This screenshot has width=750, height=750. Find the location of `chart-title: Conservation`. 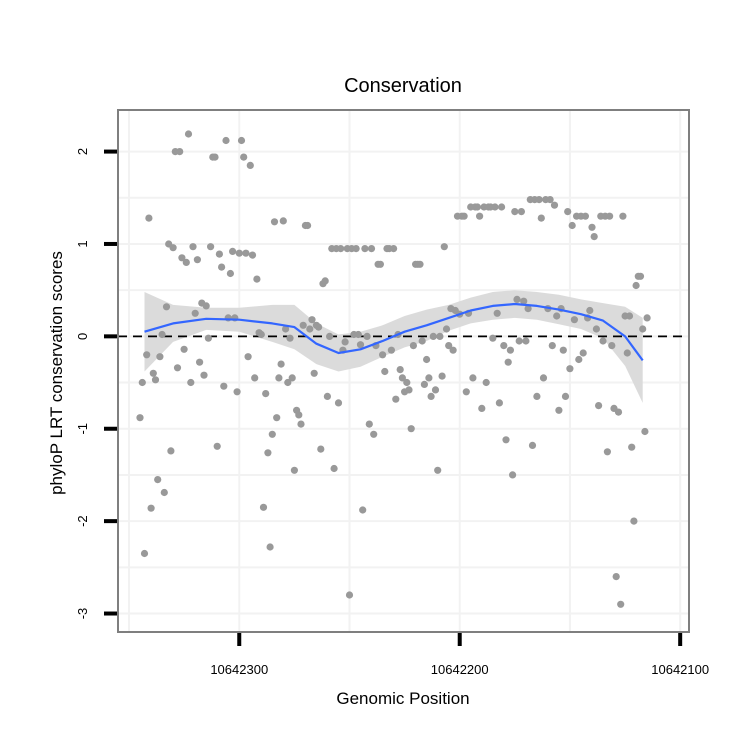

chart-title: Conservation is located at coordinates (403, 86).